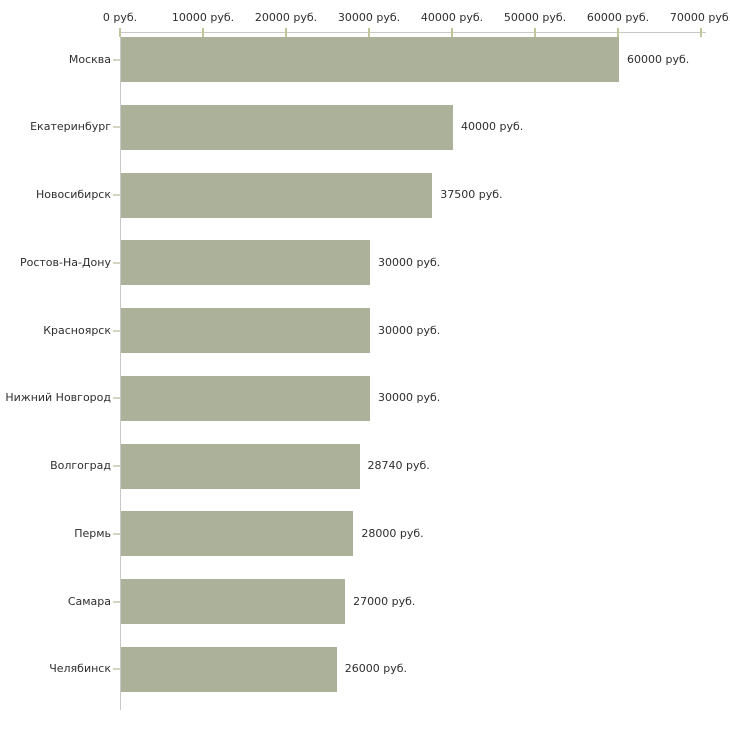  Describe the element at coordinates (80, 465) in the screenshot. I see `category-label: Волгоград` at that location.